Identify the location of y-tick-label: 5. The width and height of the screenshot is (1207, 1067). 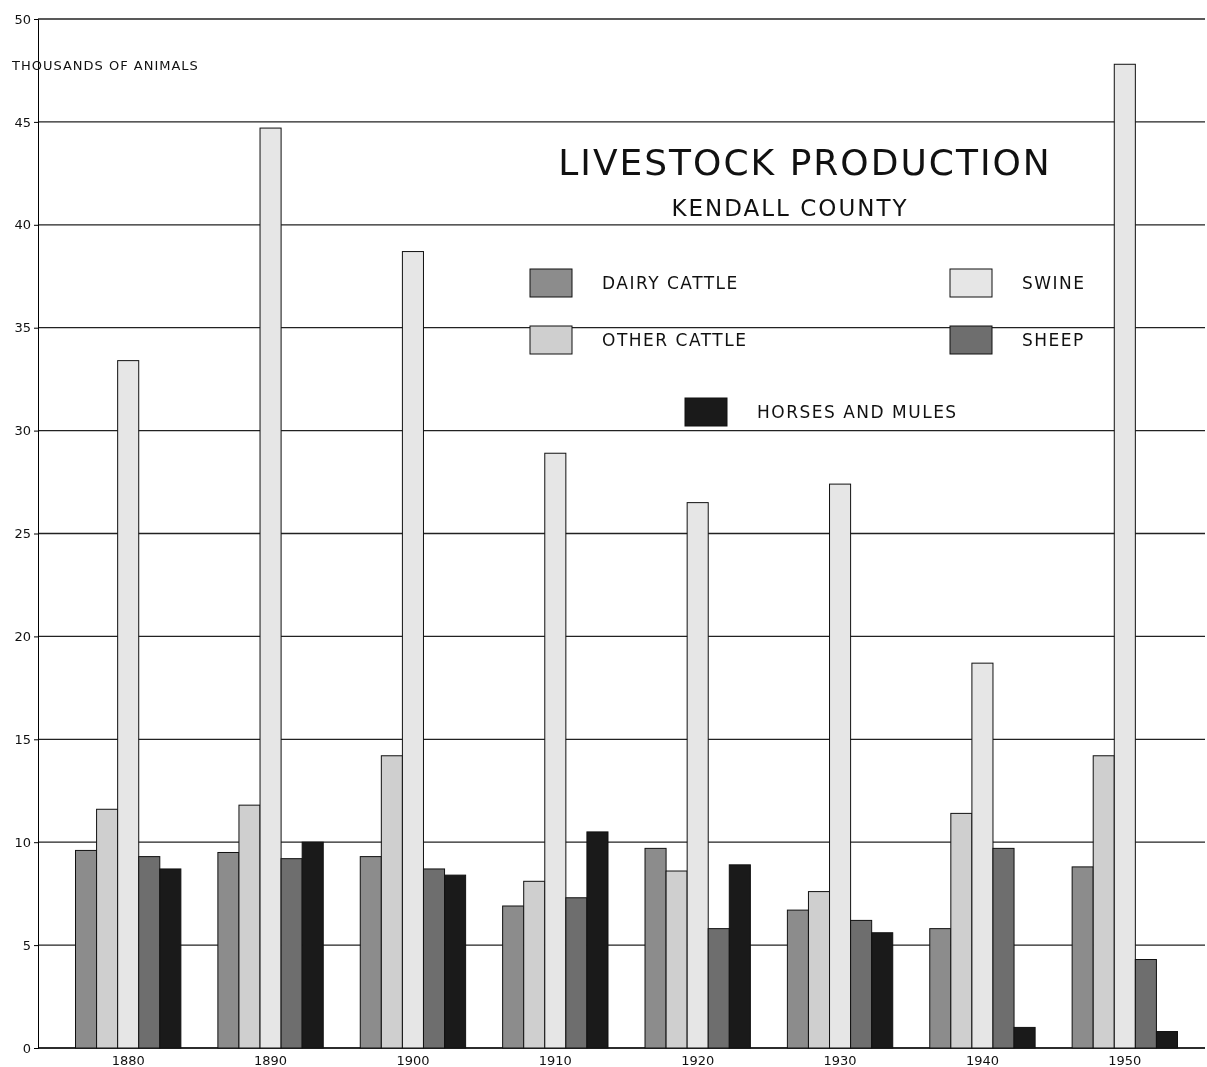
(26, 945).